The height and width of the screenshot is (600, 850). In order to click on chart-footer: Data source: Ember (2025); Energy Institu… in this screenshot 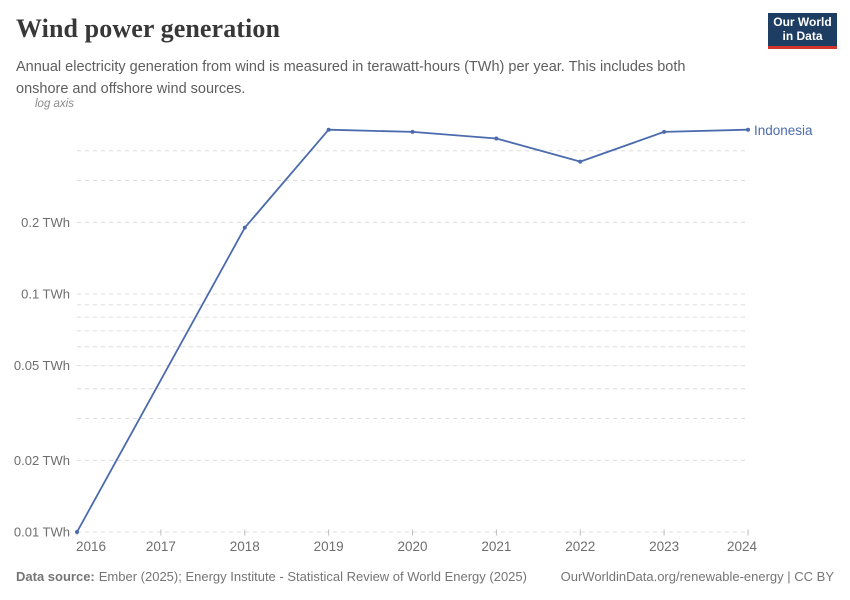, I will do `click(425, 579)`.